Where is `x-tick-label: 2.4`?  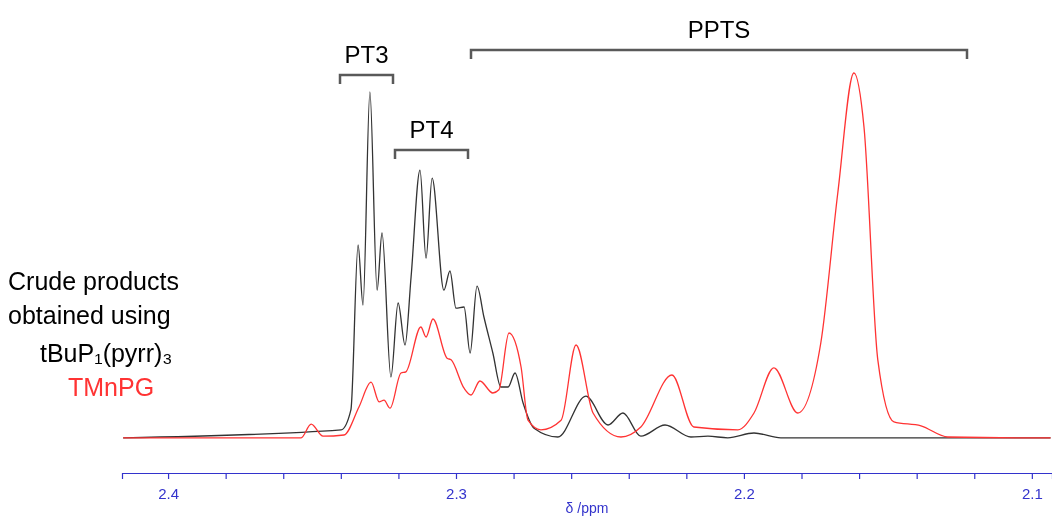
x-tick-label: 2.4 is located at coordinates (168, 493).